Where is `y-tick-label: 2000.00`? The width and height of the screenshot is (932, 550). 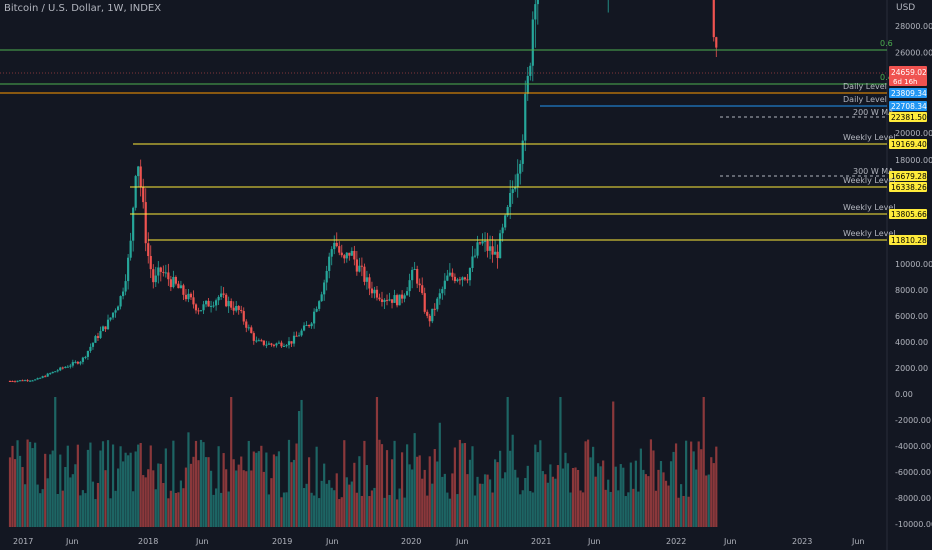 y-tick-label: 2000.00 is located at coordinates (911, 368).